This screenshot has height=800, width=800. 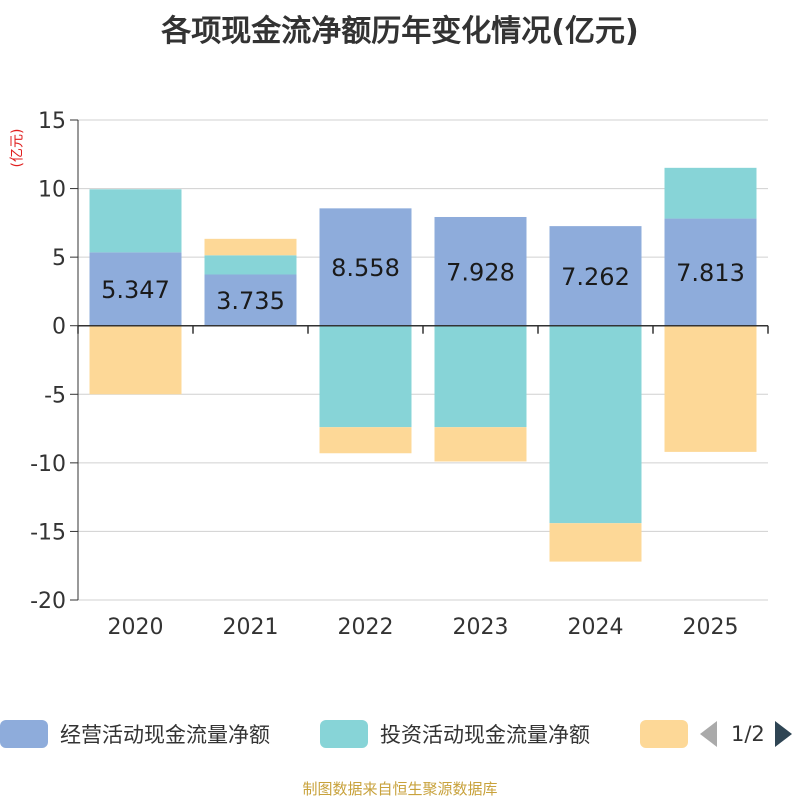 I want to click on legend-item-operating: 经营活动现金流量净额, so click(x=135, y=734).